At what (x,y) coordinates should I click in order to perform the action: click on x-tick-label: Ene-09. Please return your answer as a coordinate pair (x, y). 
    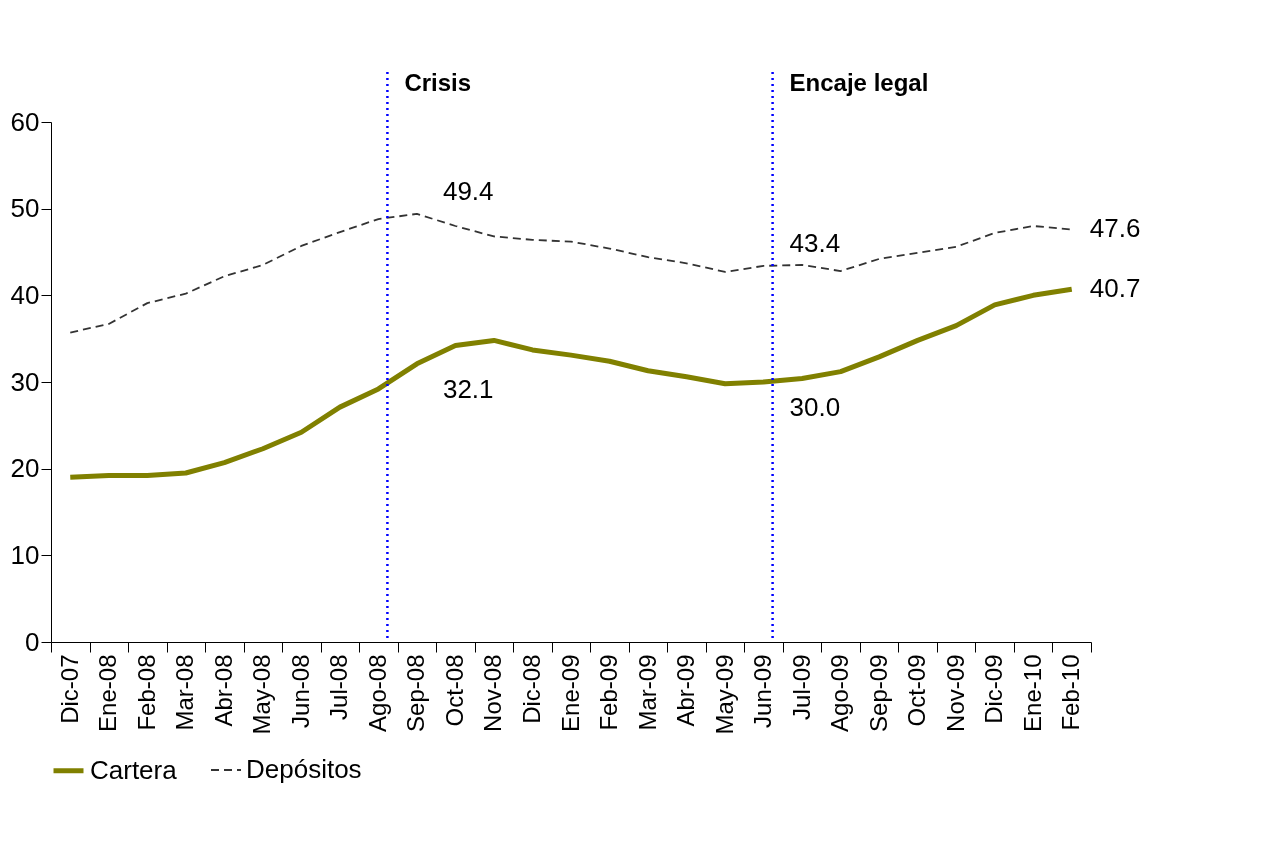
    Looking at the image, I should click on (570, 693).